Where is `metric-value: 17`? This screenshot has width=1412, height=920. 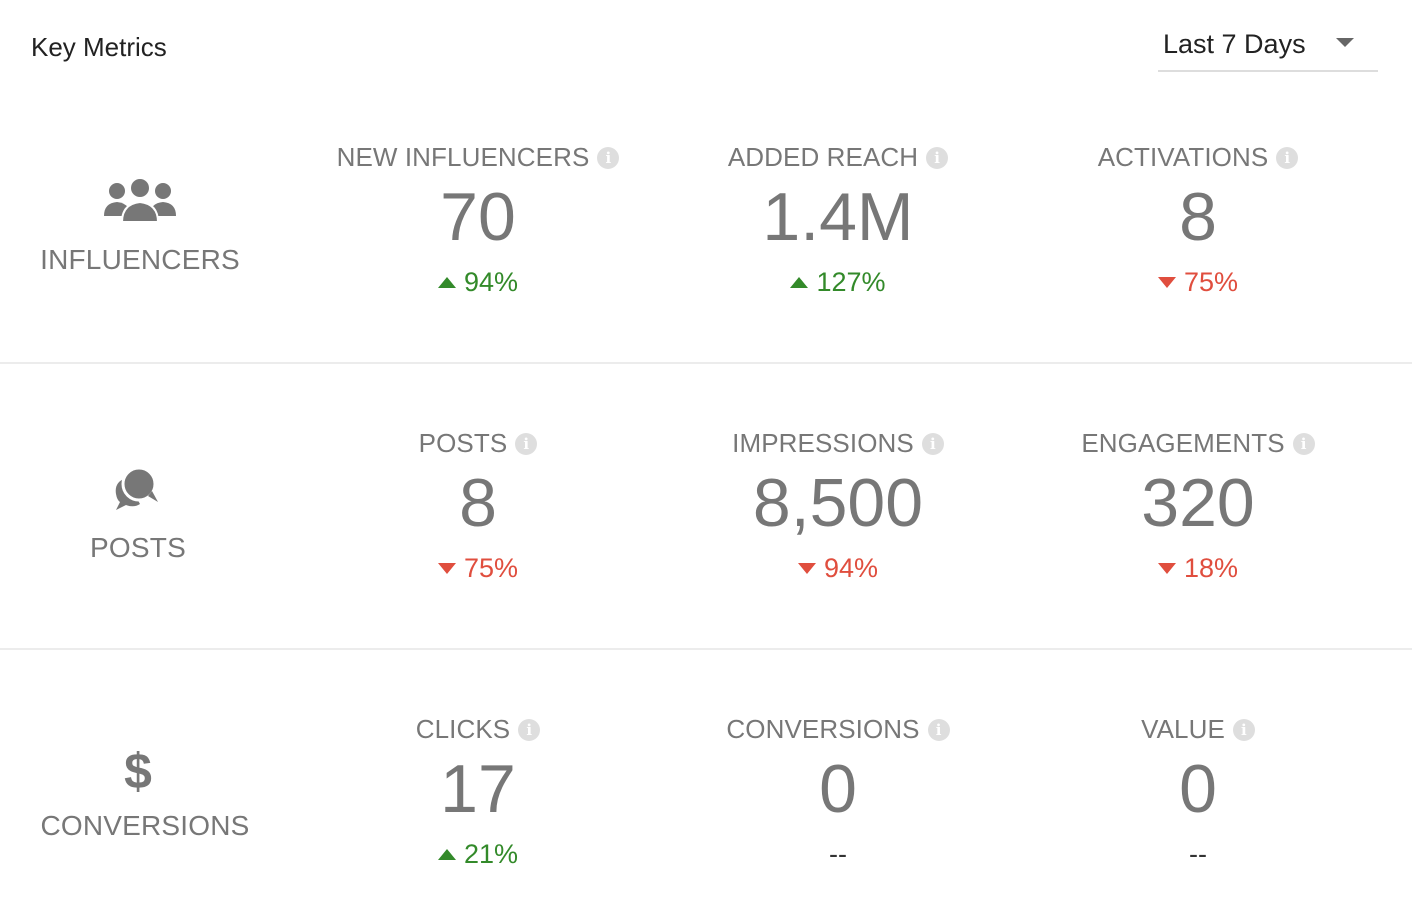 metric-value: 17 is located at coordinates (478, 789).